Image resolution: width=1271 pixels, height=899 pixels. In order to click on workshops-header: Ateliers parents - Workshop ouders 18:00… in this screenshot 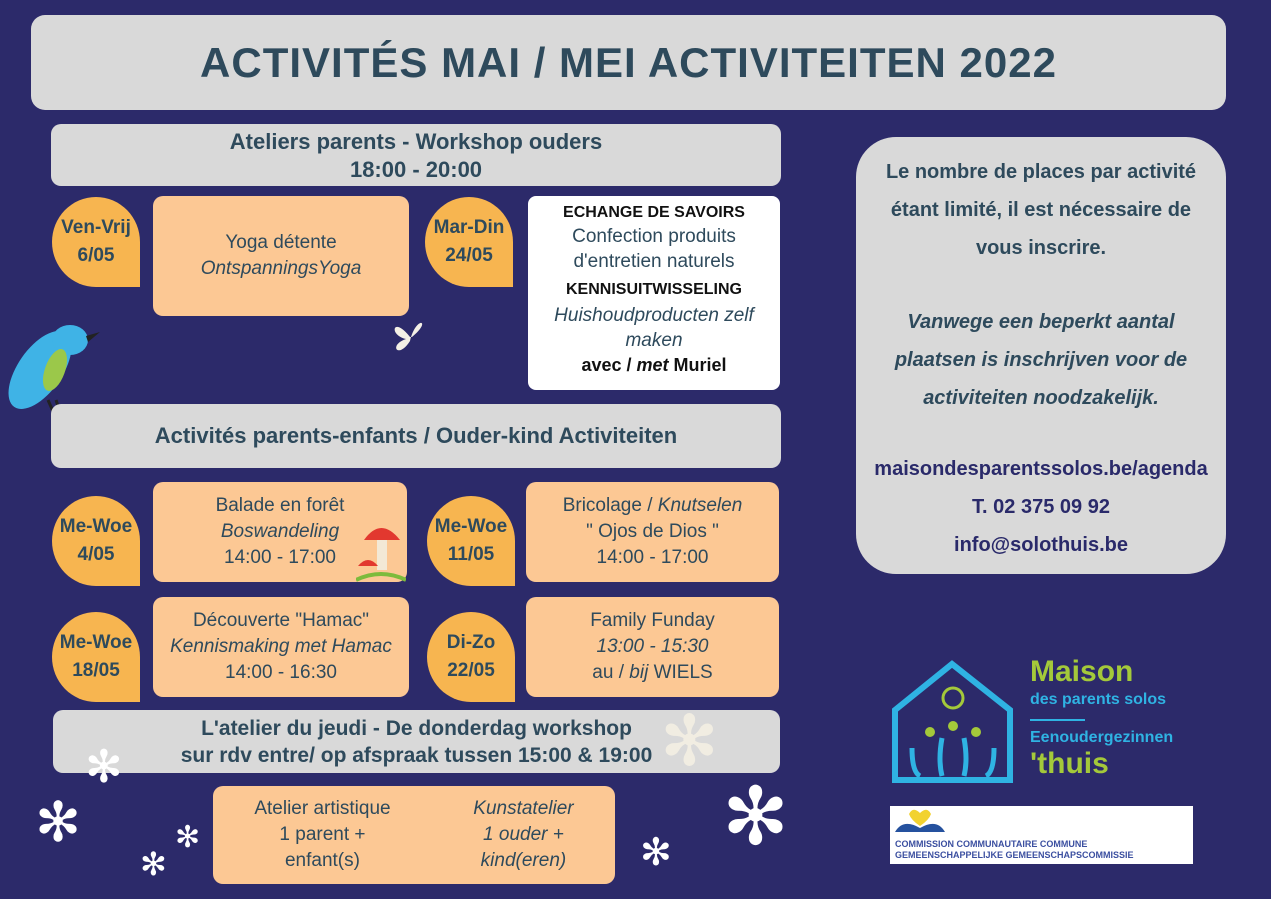, I will do `click(416, 155)`.